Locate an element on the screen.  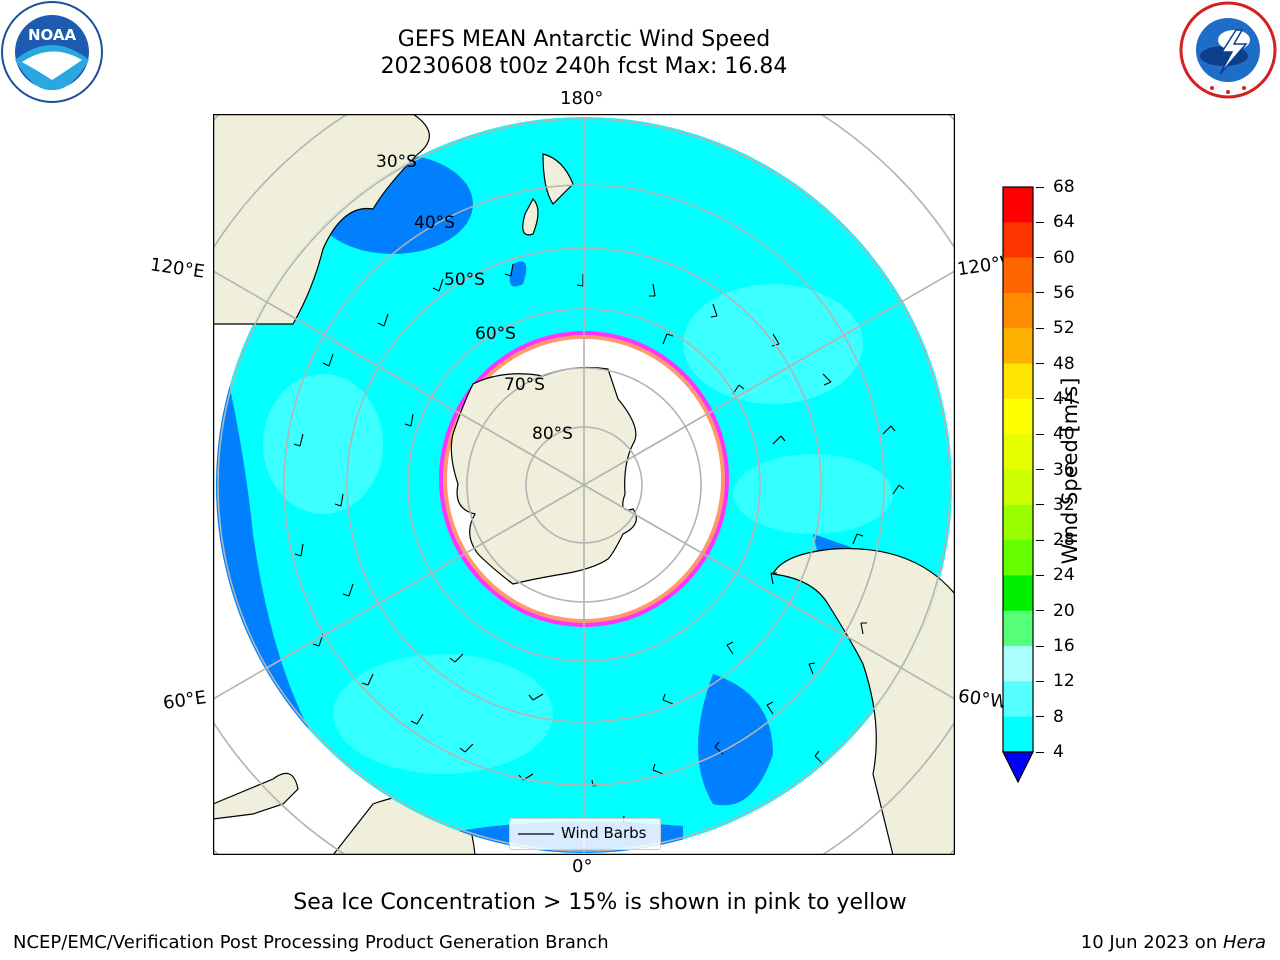
lon-label-120e: 120°E is located at coordinates (177, 268).